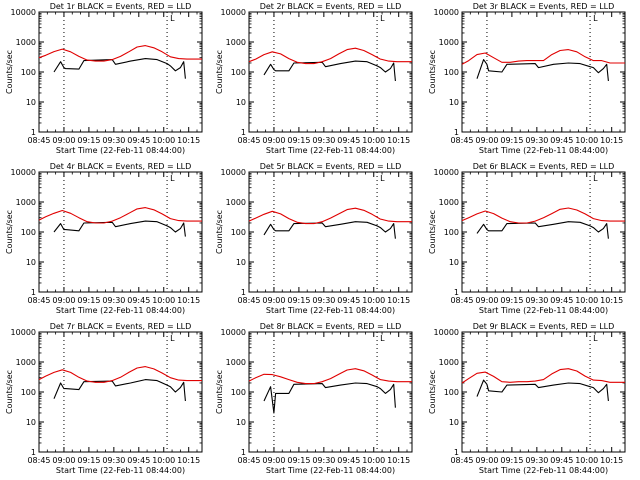  What do you see at coordinates (121, 326) in the screenshot?
I see `panel-title: Det 7r BLACK = Events, RED = LLD` at bounding box center [121, 326].